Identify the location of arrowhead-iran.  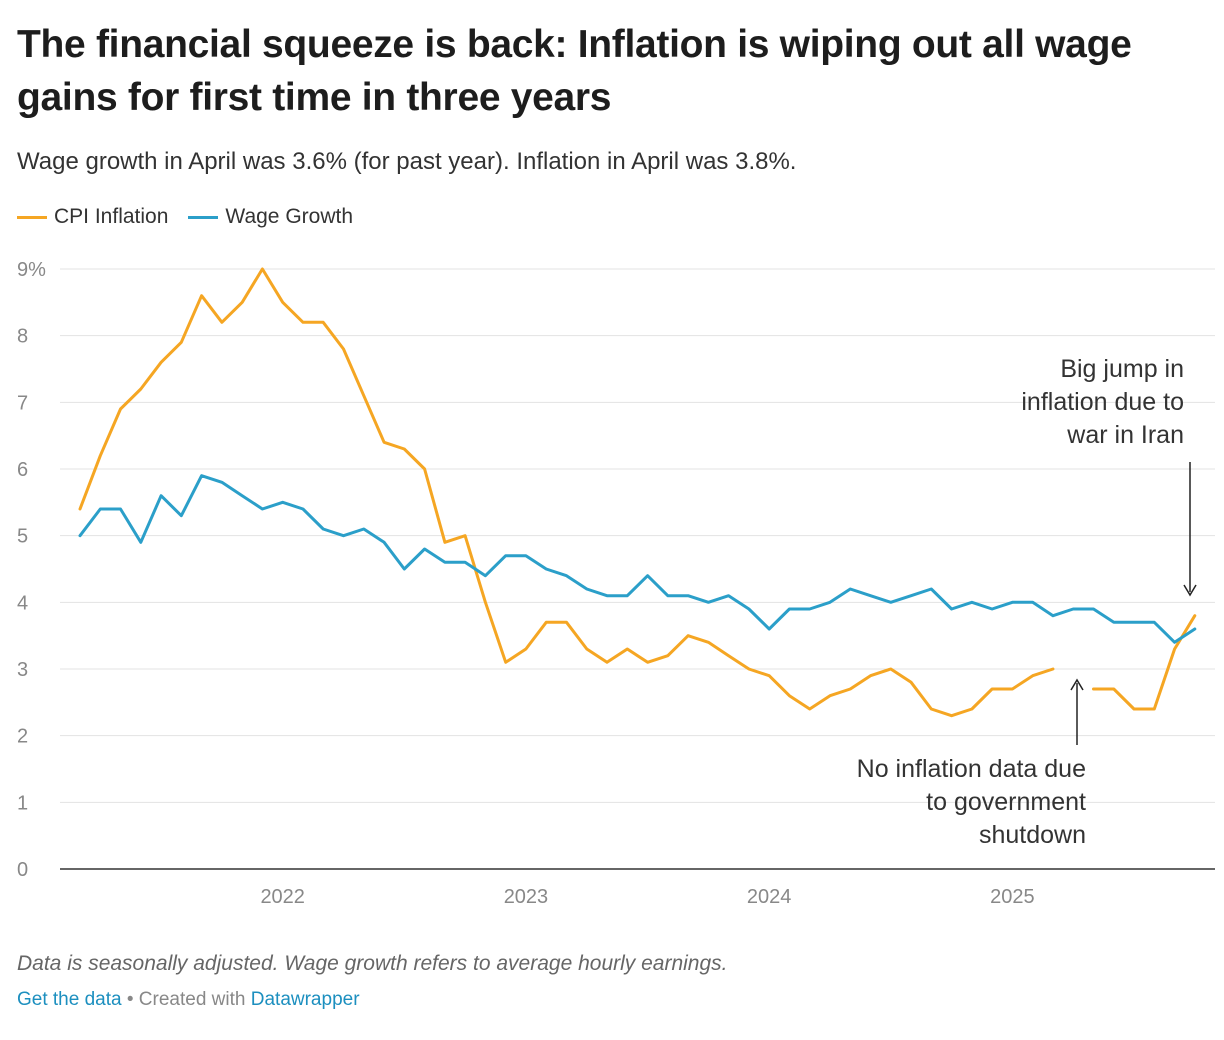
(1190, 590).